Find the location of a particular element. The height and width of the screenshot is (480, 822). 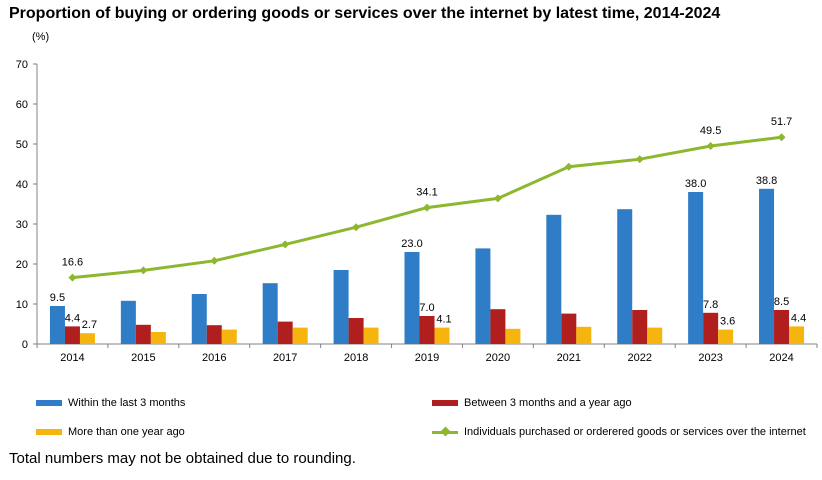

bar-within-the-last-3-months-2014 is located at coordinates (57, 325).